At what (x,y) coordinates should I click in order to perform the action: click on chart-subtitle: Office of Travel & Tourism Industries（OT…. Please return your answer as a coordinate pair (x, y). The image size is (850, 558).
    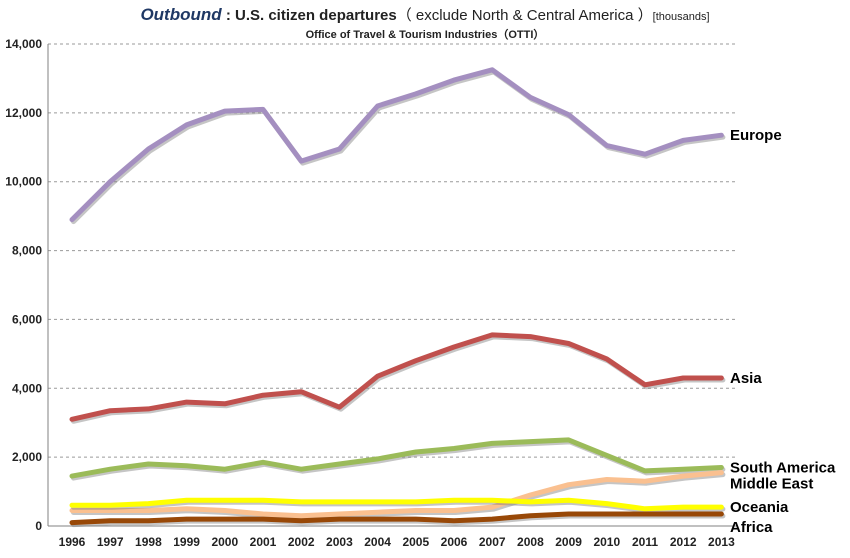
    Looking at the image, I should click on (425, 35).